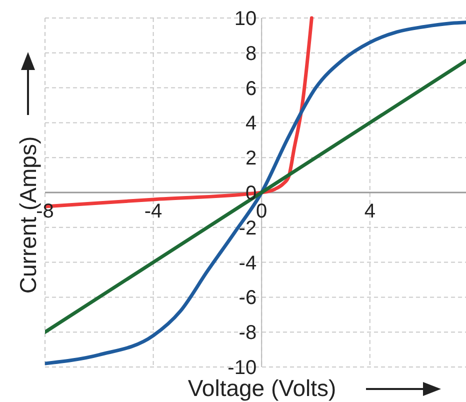 The height and width of the screenshot is (402, 466). Describe the element at coordinates (251, 159) in the screenshot. I see `y-tick-label: 2` at that location.